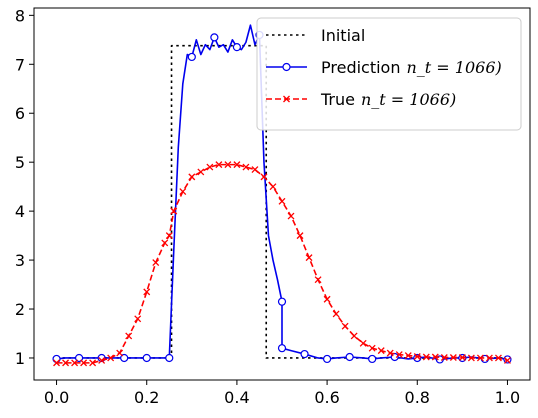 The image size is (538, 418). I want to click on legend-initial-label: Initial, so click(343, 35).